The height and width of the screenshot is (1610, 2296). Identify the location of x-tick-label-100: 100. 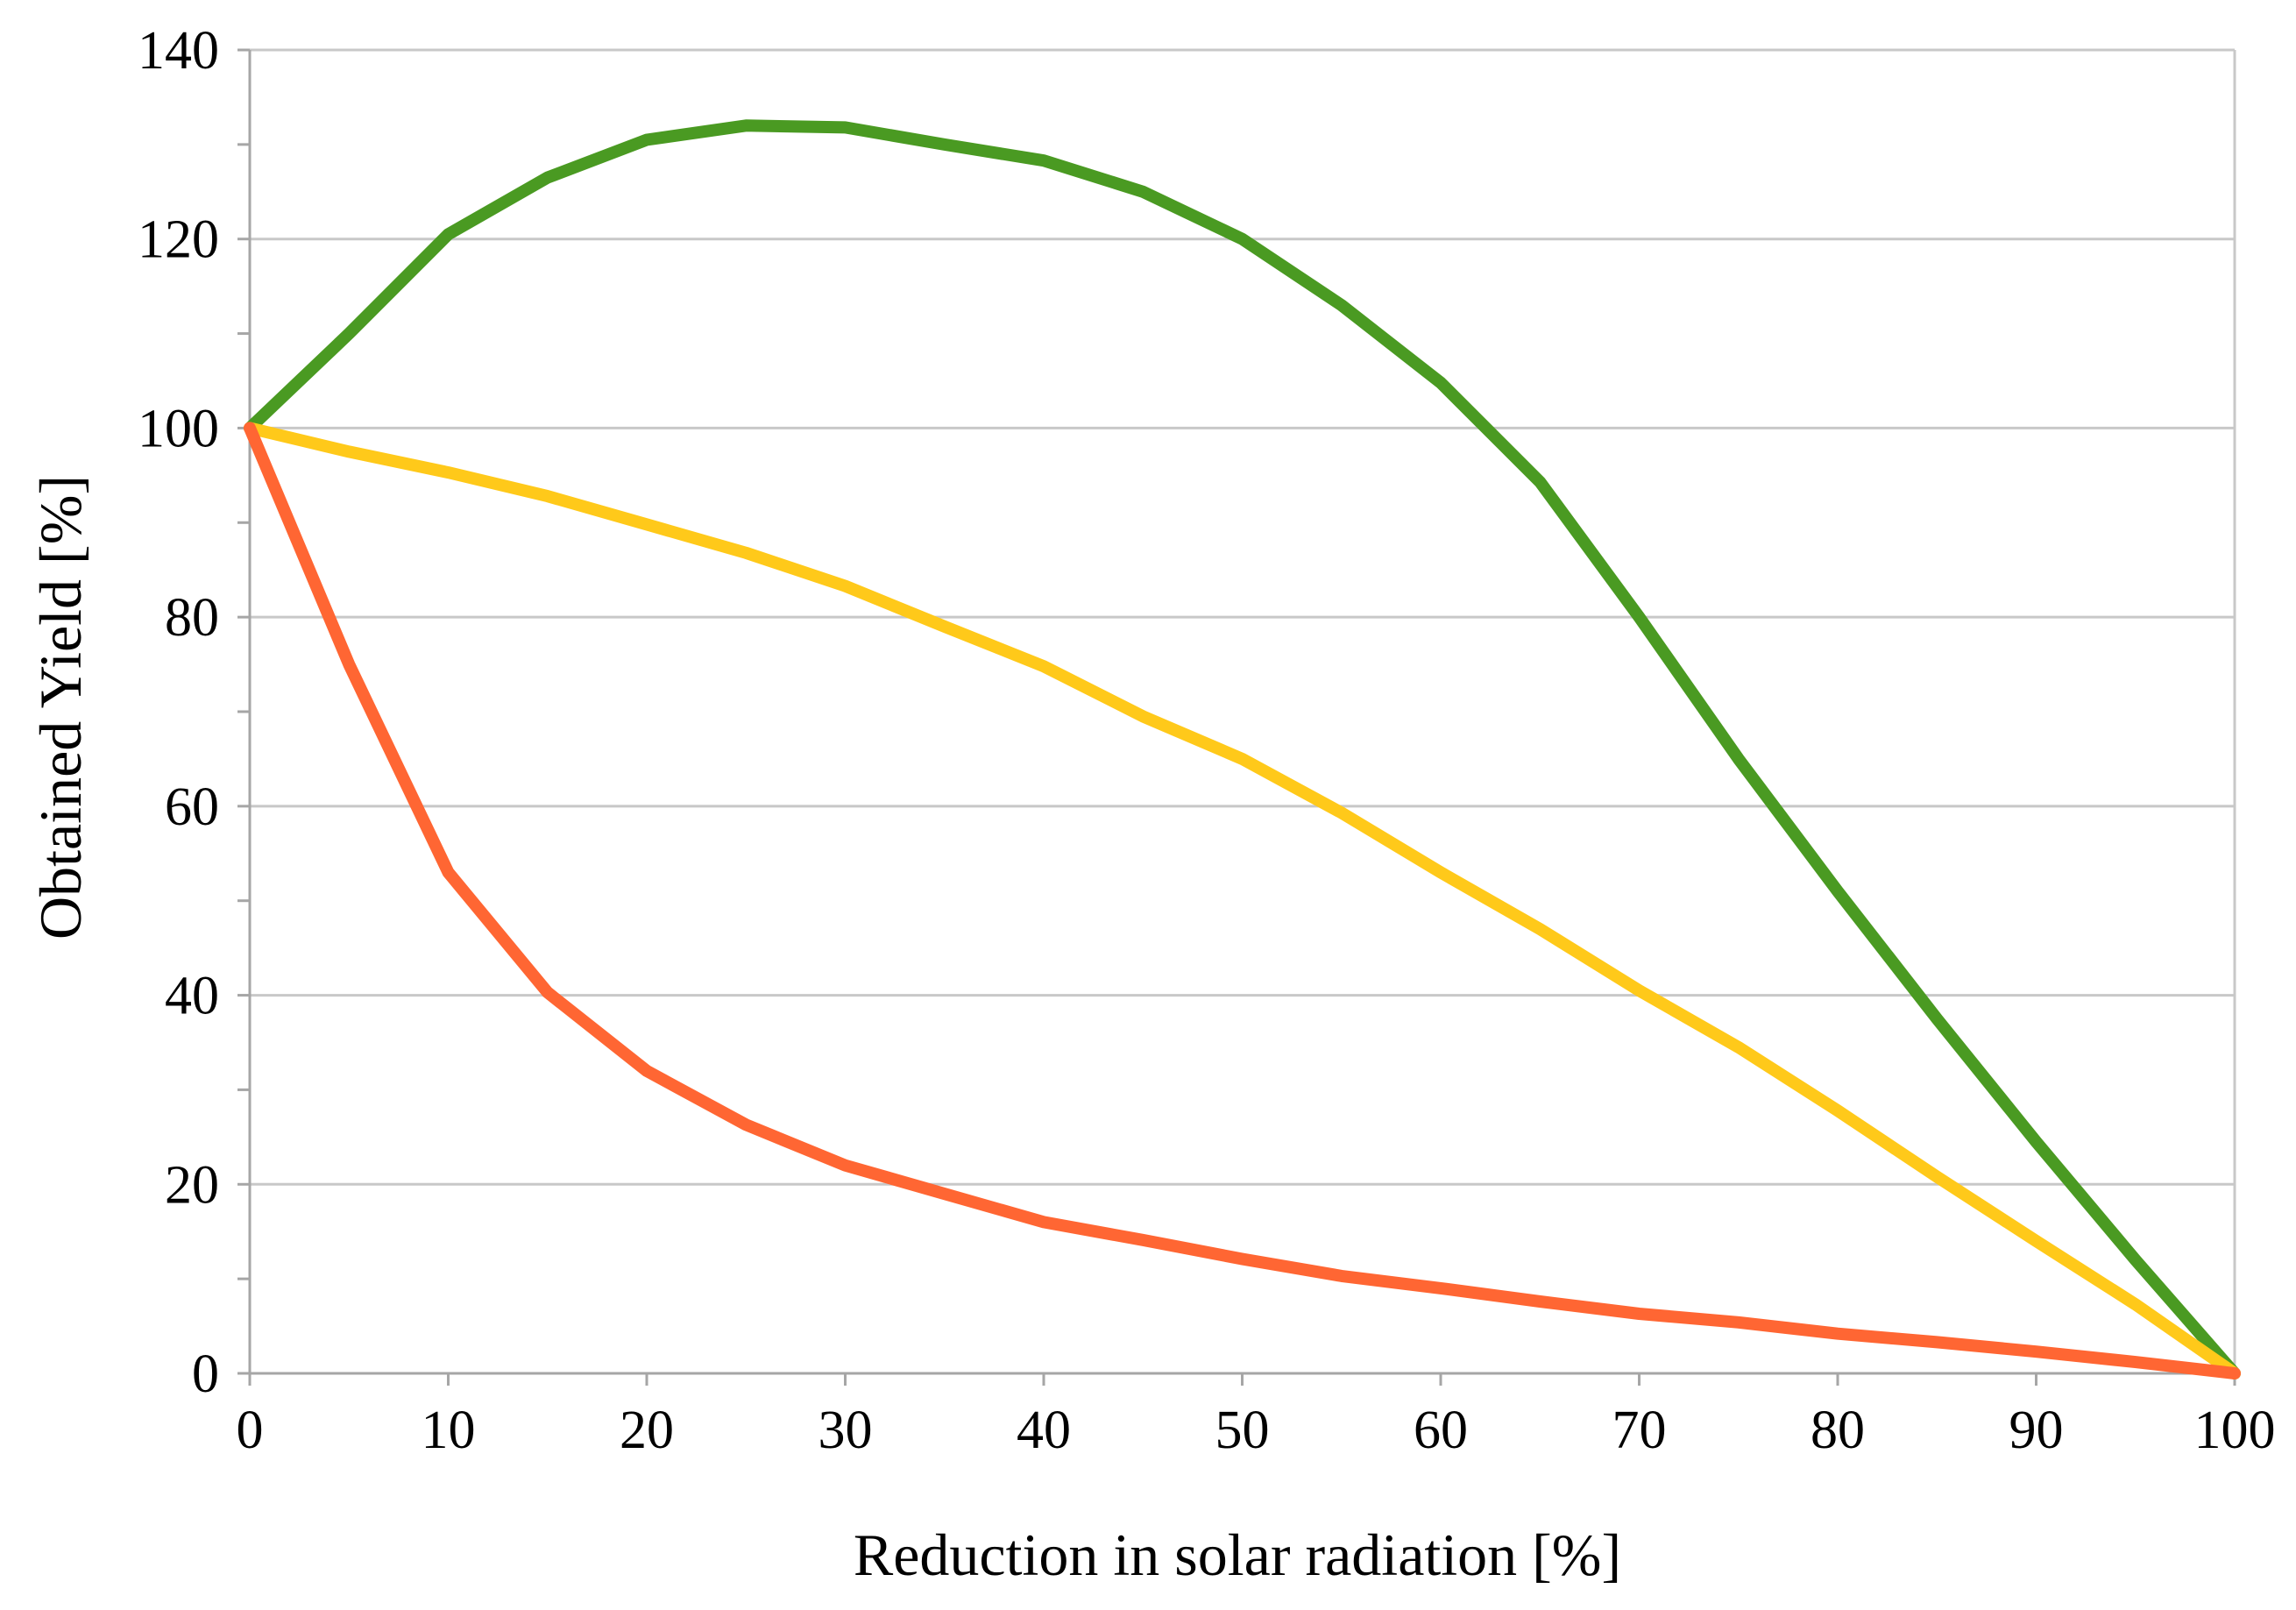
(2235, 1430).